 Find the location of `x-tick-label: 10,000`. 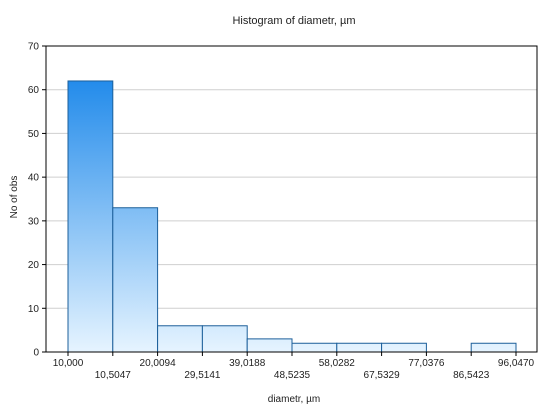

x-tick-label: 10,000 is located at coordinates (68, 363).